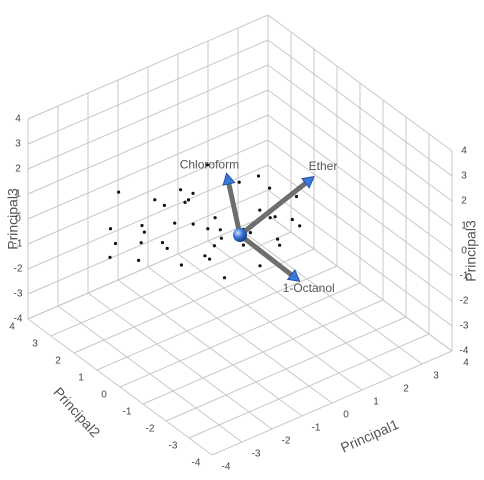  I want to click on x-tick-label: -4, so click(226, 467).